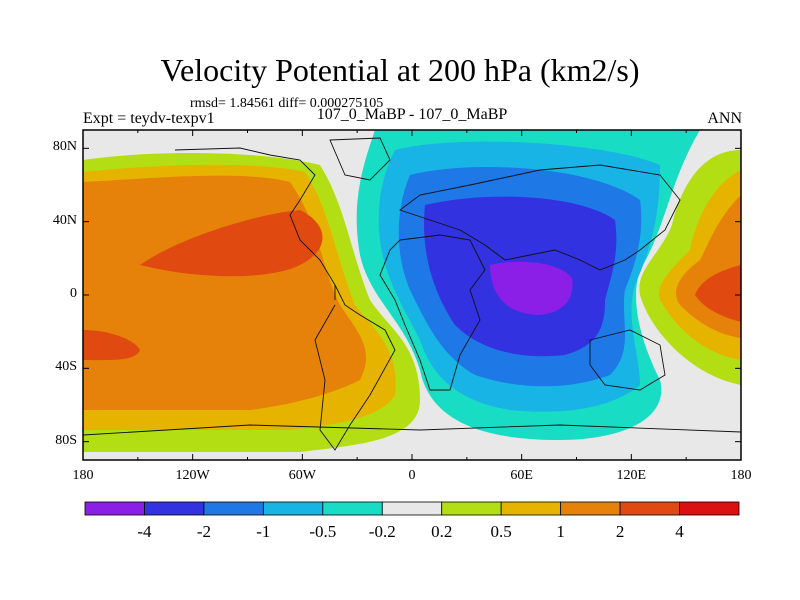 The image size is (800, 600). Describe the element at coordinates (66, 440) in the screenshot. I see `y-tick-label: 80S` at that location.